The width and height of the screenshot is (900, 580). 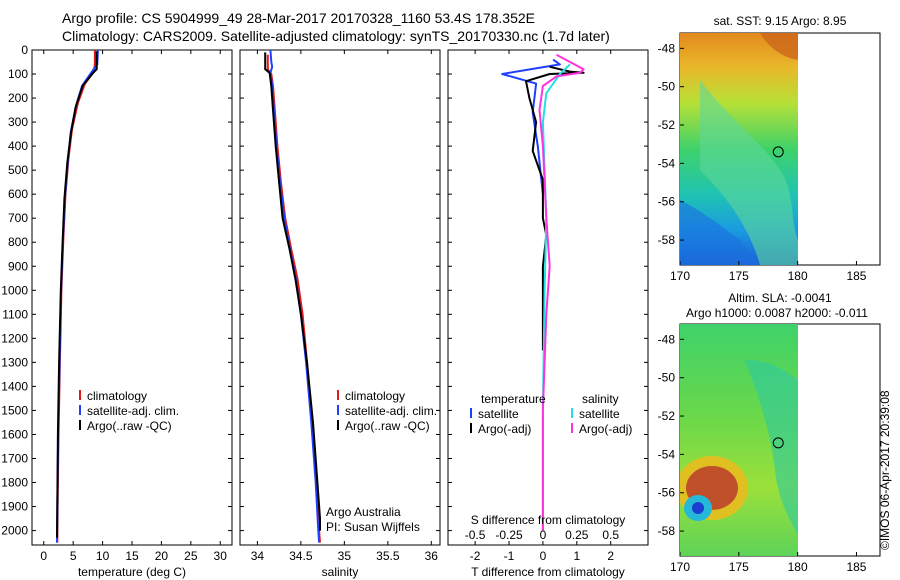 What do you see at coordinates (340, 572) in the screenshot?
I see `x-axis-label: salinity` at bounding box center [340, 572].